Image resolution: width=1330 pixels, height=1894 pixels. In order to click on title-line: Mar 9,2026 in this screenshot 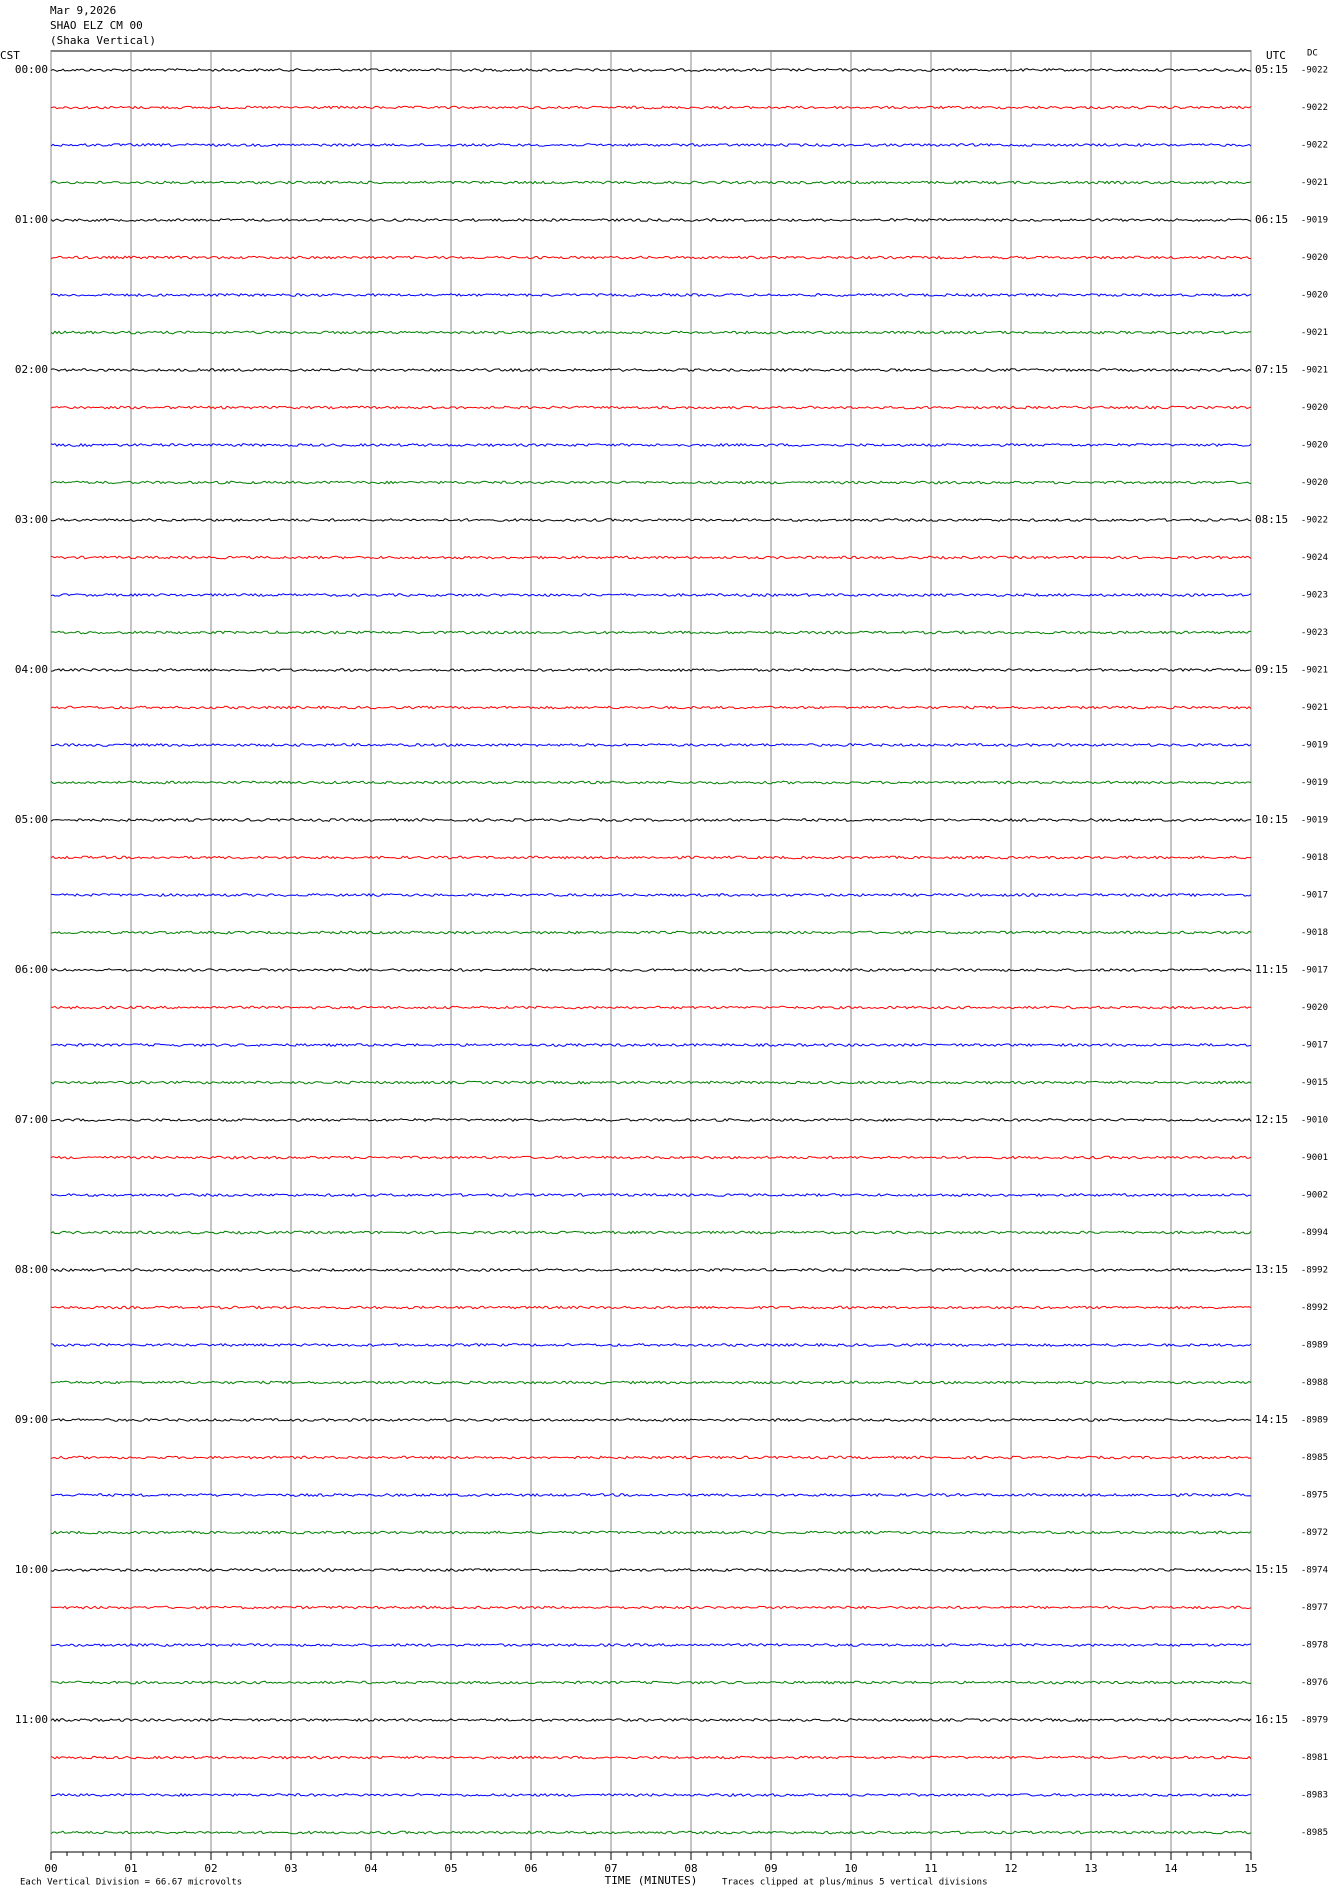, I will do `click(83, 10)`.